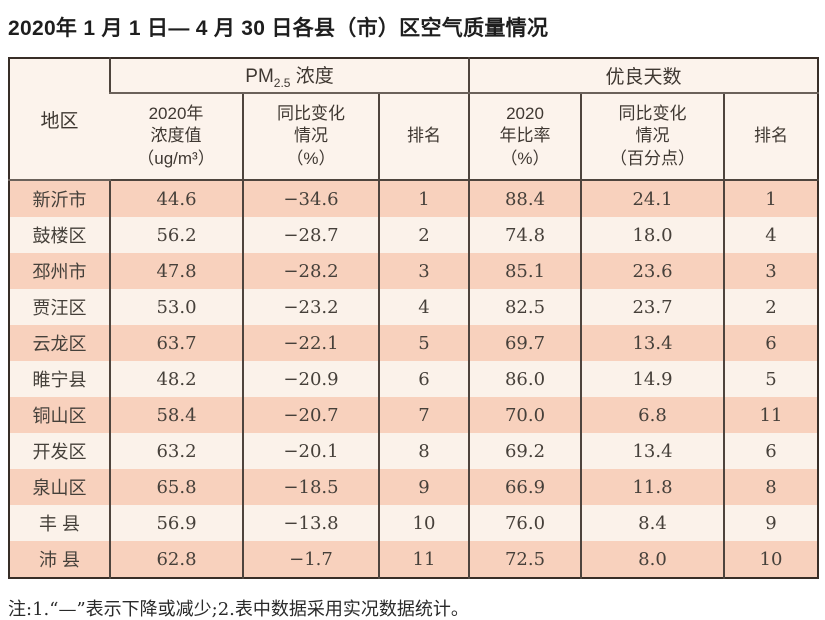 This screenshot has width=825, height=620. I want to click on value-cell: 56.2, so click(176, 235).